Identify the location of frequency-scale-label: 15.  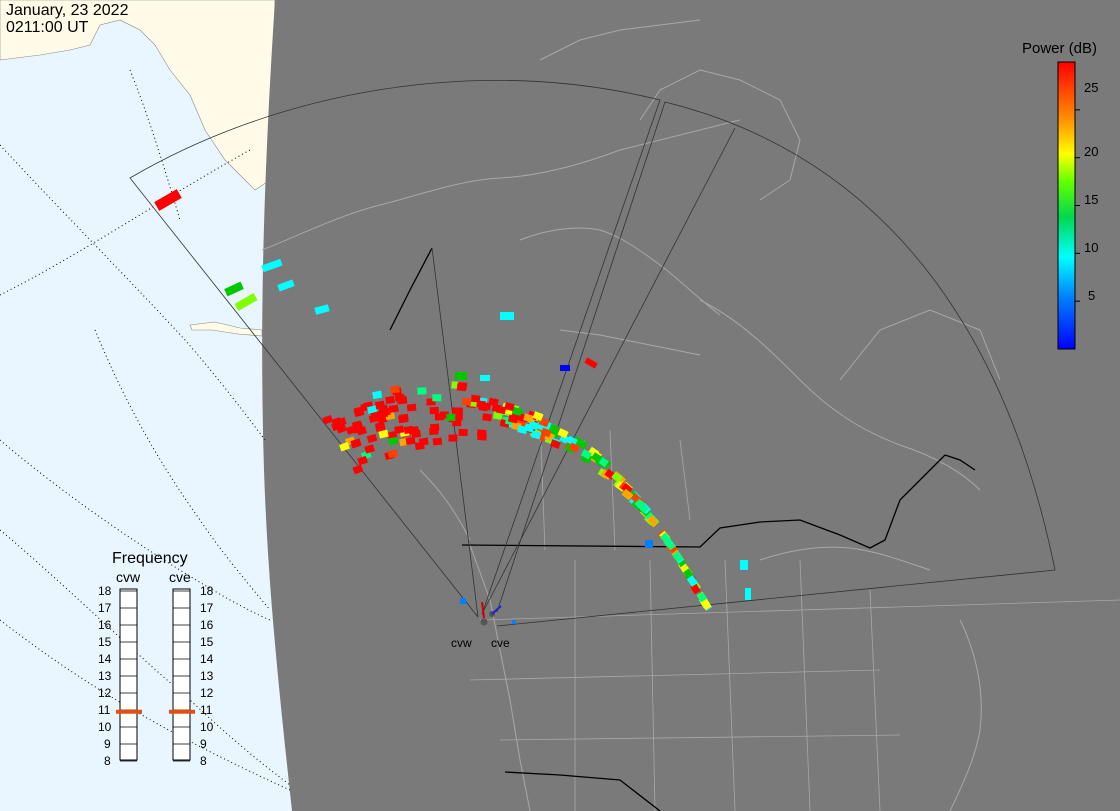
(207, 642).